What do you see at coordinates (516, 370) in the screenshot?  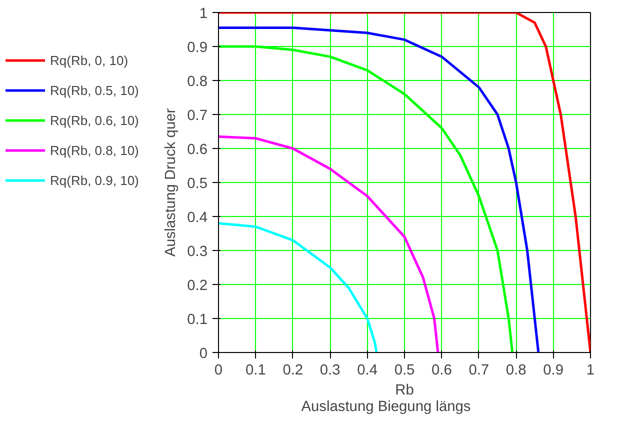 I see `x-tick-label: 0.8` at bounding box center [516, 370].